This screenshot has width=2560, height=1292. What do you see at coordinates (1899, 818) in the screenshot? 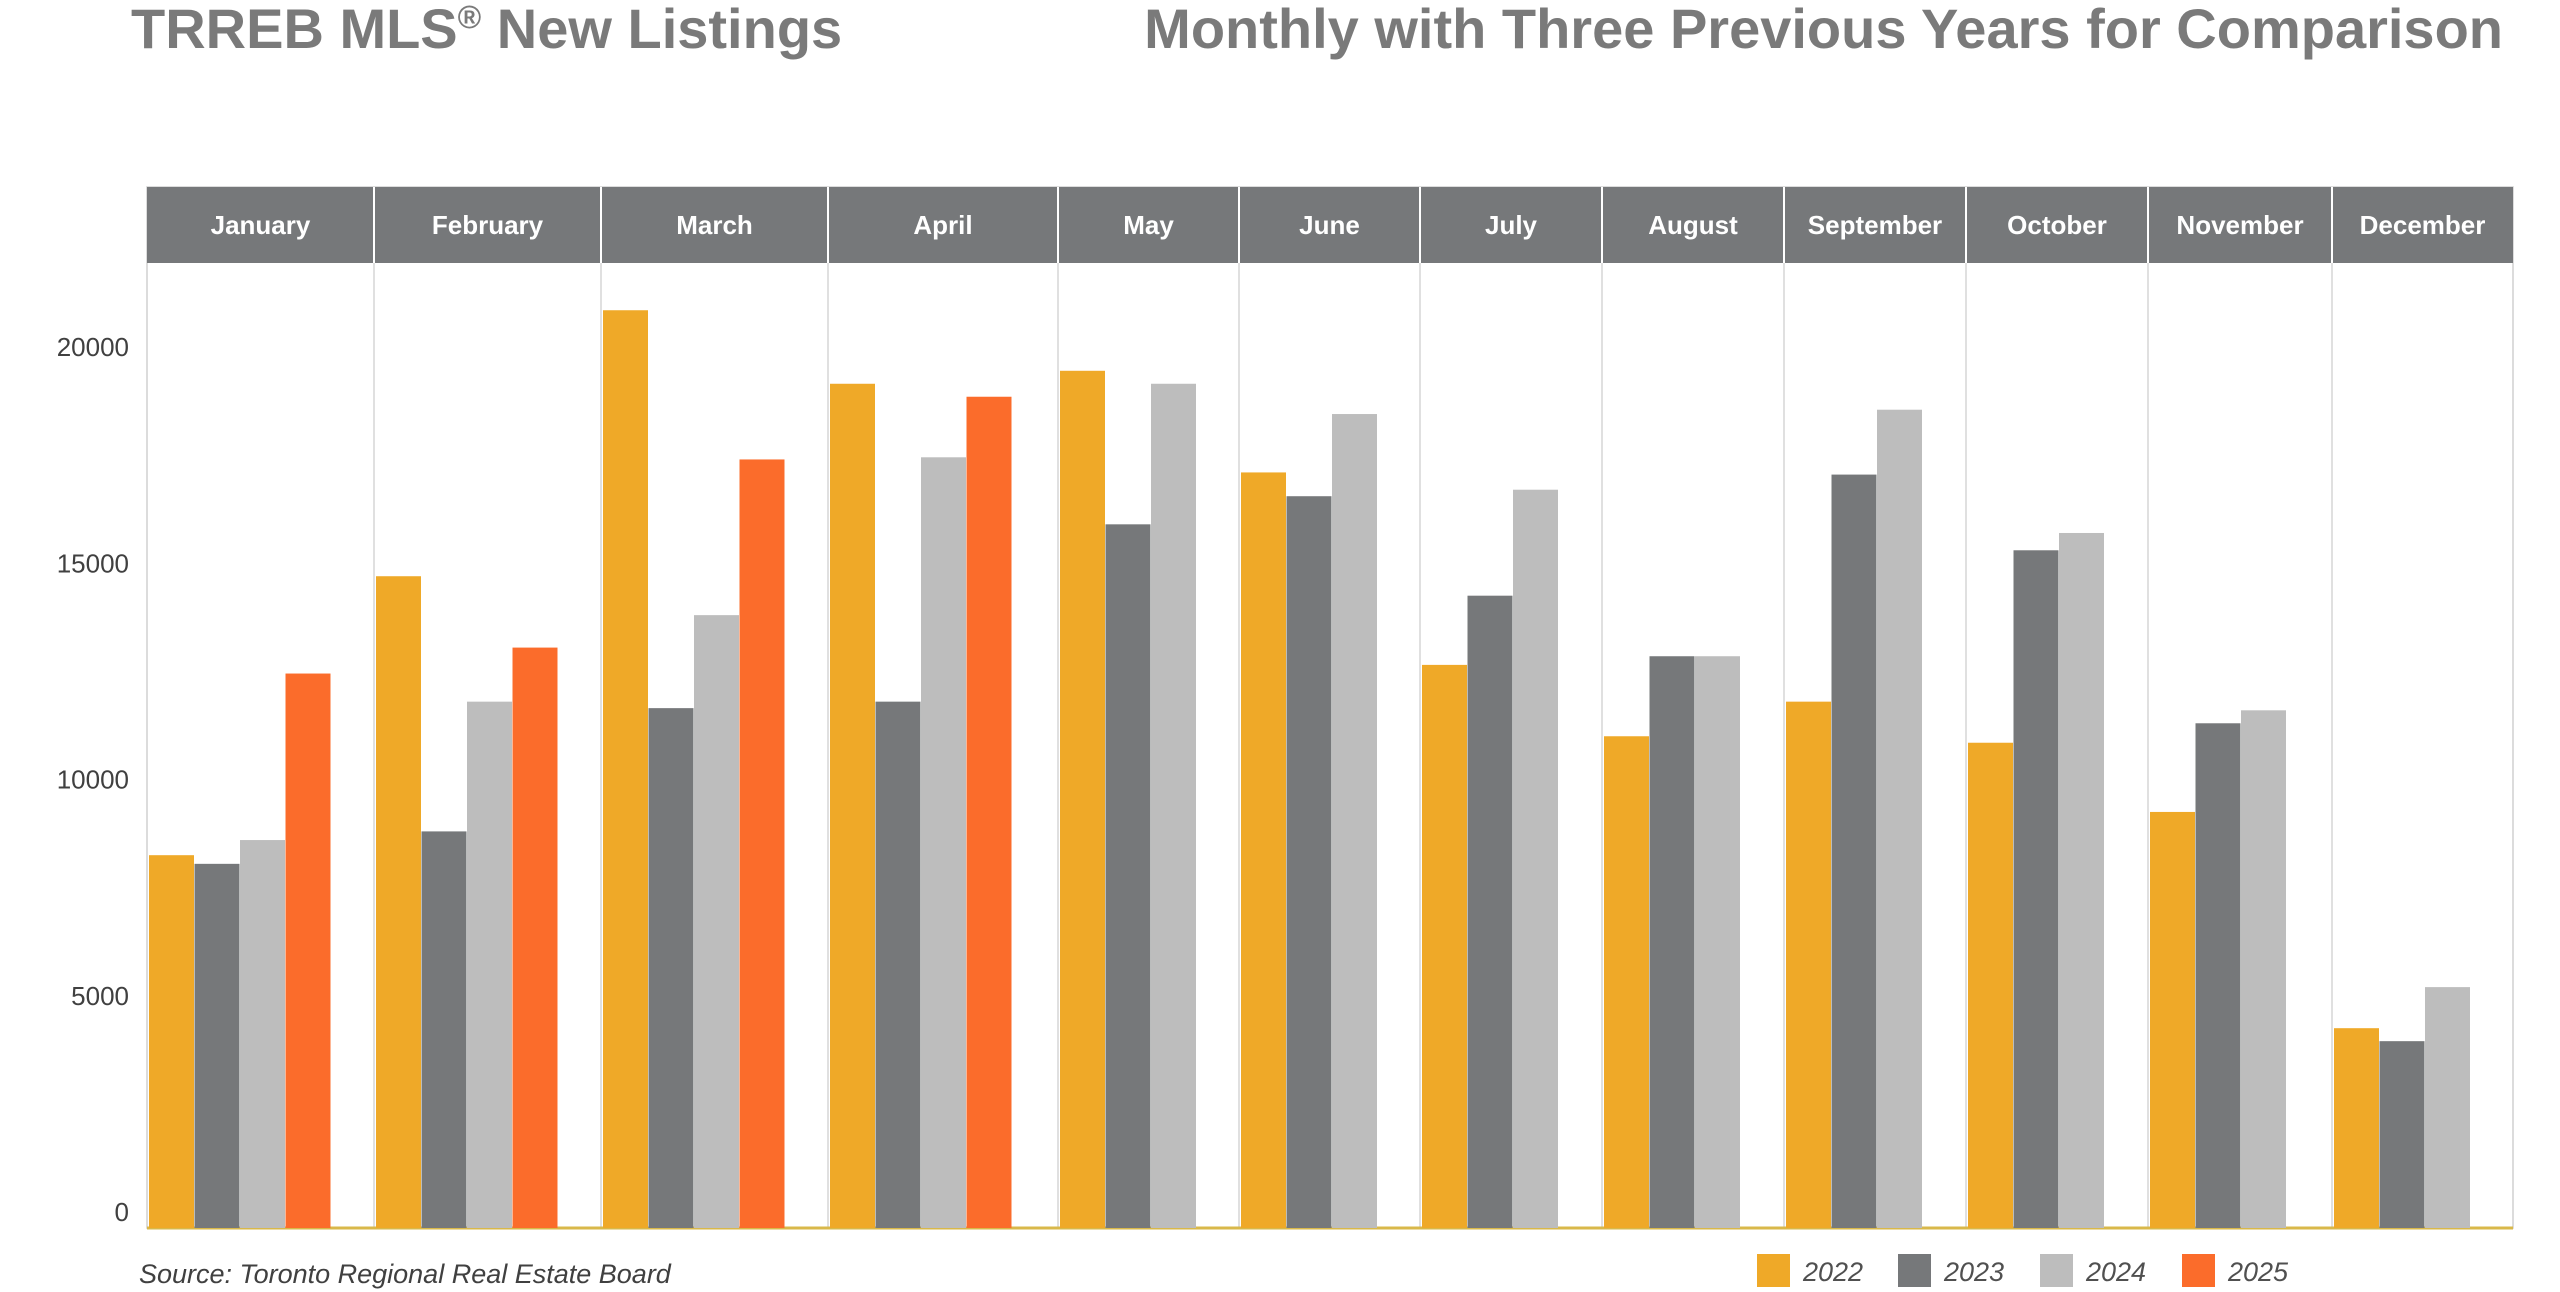
I see `bar-2024-september` at bounding box center [1899, 818].